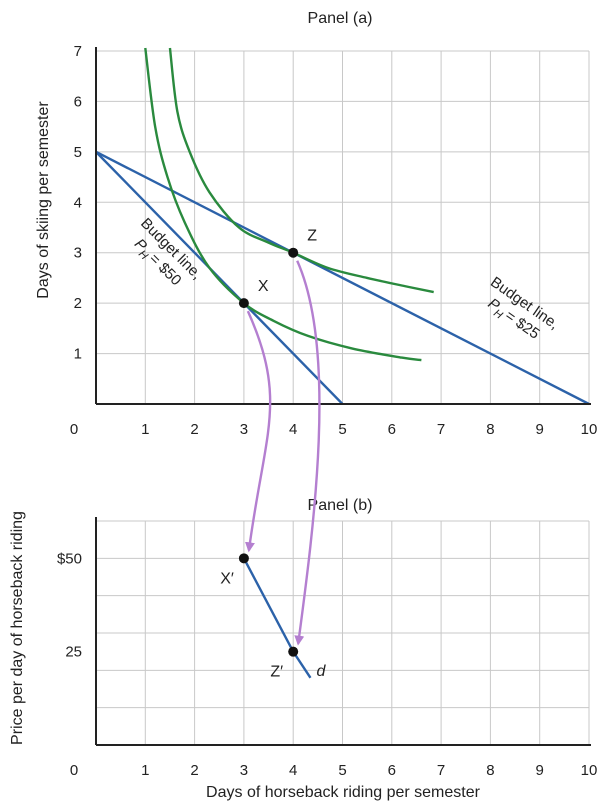 This screenshot has height=807, width=604. Describe the element at coordinates (78, 303) in the screenshot. I see `y-tick-label: 2` at that location.